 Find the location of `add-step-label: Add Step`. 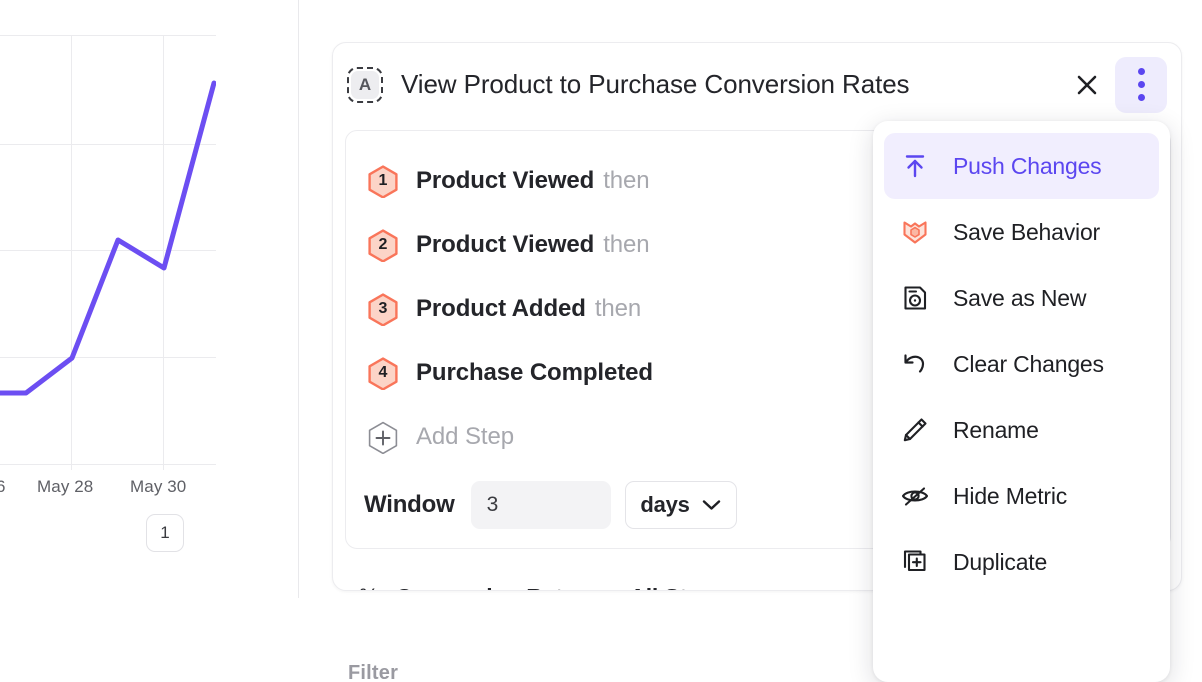

add-step-label: Add Step is located at coordinates (465, 436).